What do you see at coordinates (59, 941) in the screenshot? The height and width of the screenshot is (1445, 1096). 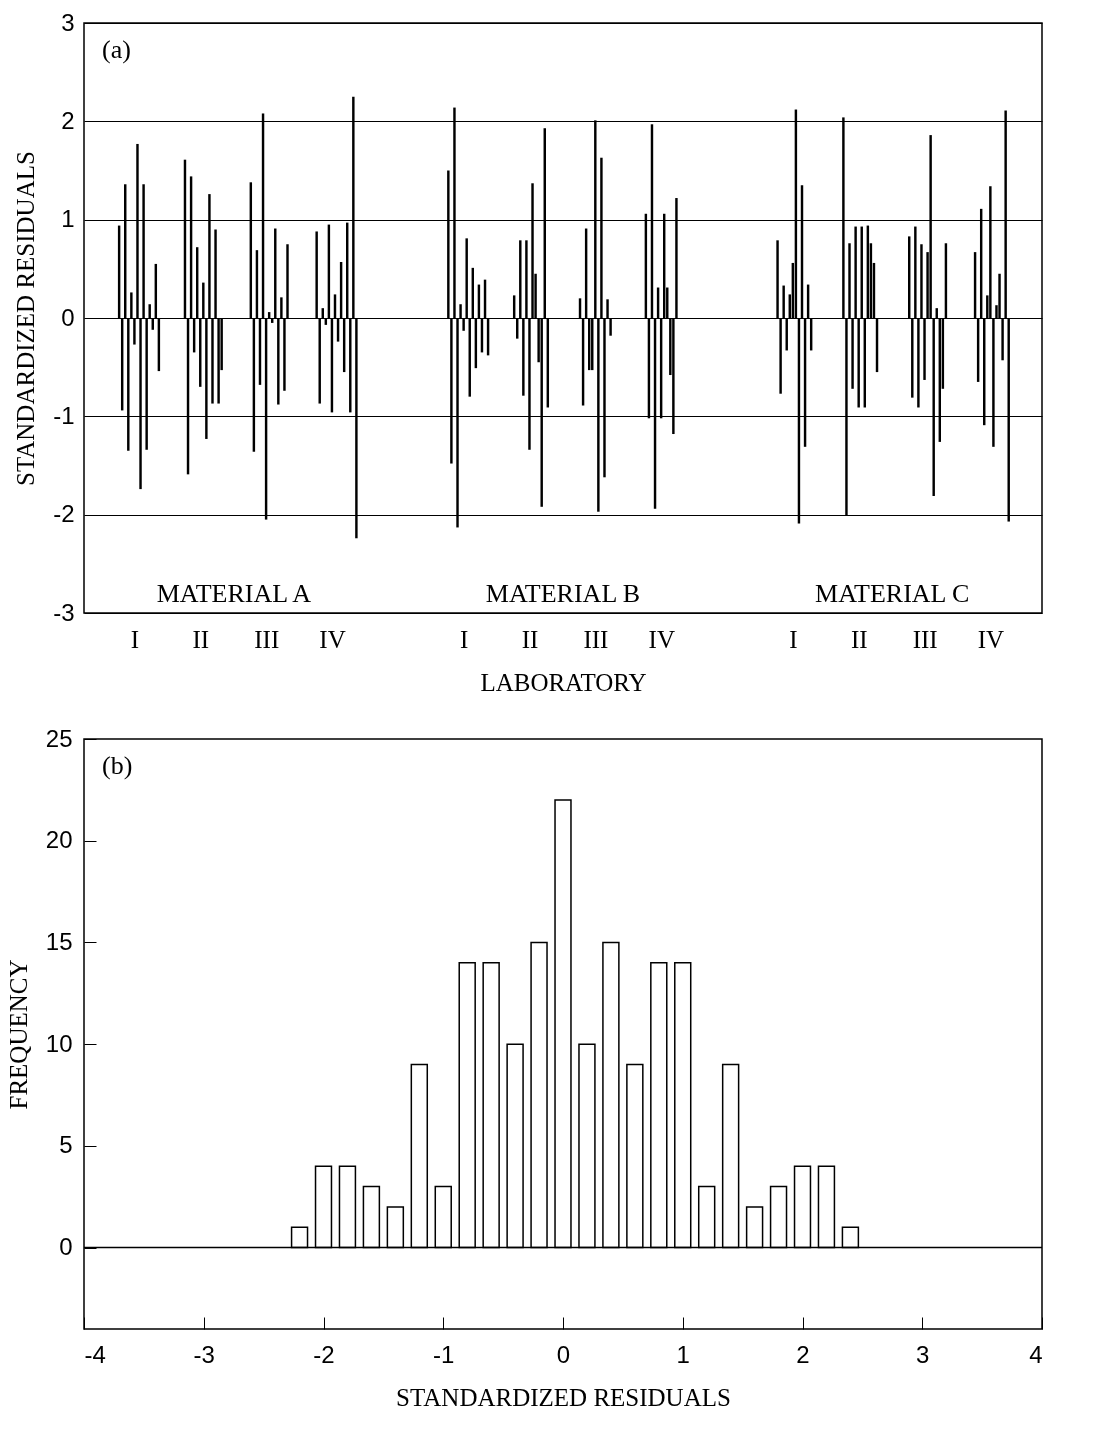 I see `y-tick-label: 15` at bounding box center [59, 941].